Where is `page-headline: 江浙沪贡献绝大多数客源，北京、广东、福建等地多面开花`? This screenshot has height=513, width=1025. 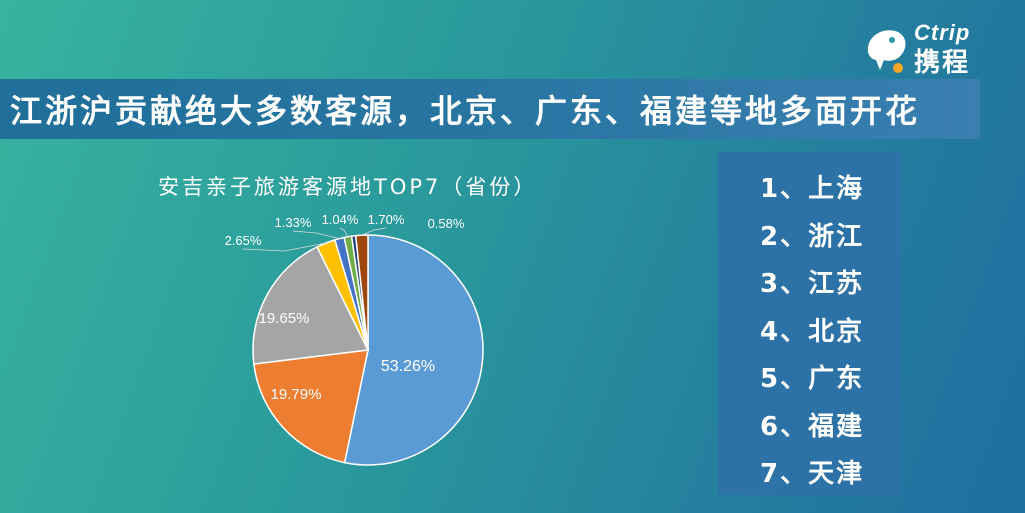 page-headline: 江浙沪贡献绝大多数客源，北京、广东、福建等地多面开花 is located at coordinates (465, 111).